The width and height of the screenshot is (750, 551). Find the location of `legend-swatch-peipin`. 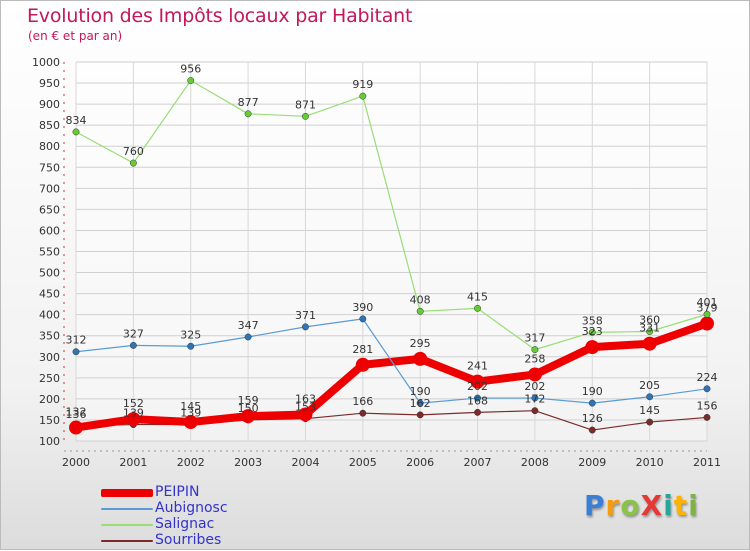

legend-swatch-peipin is located at coordinates (127, 493).